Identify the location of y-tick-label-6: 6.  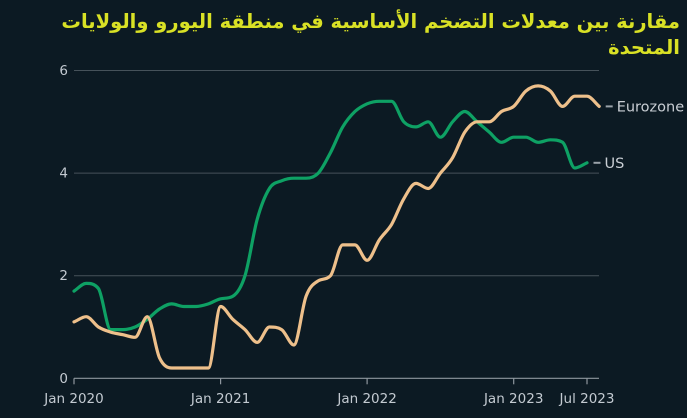
(63, 71).